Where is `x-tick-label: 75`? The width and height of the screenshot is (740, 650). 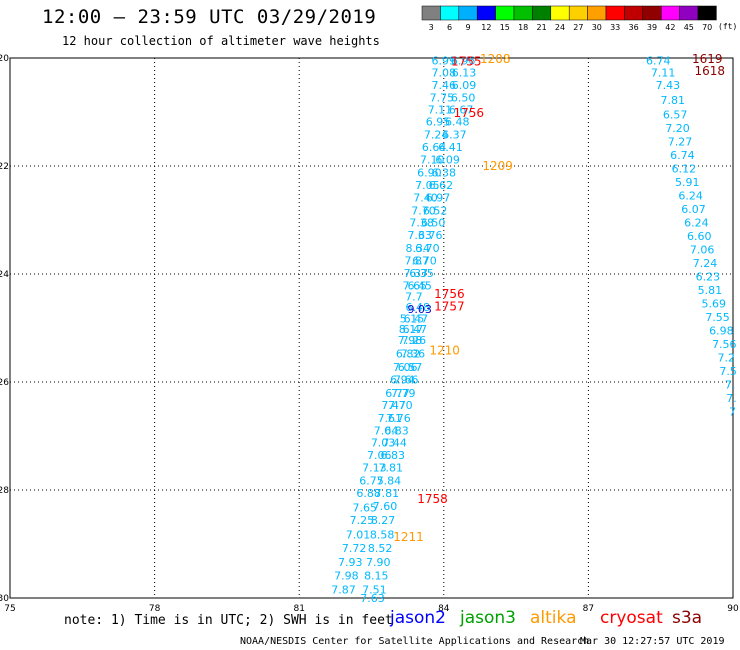 x-tick-label: 75 is located at coordinates (9, 609).